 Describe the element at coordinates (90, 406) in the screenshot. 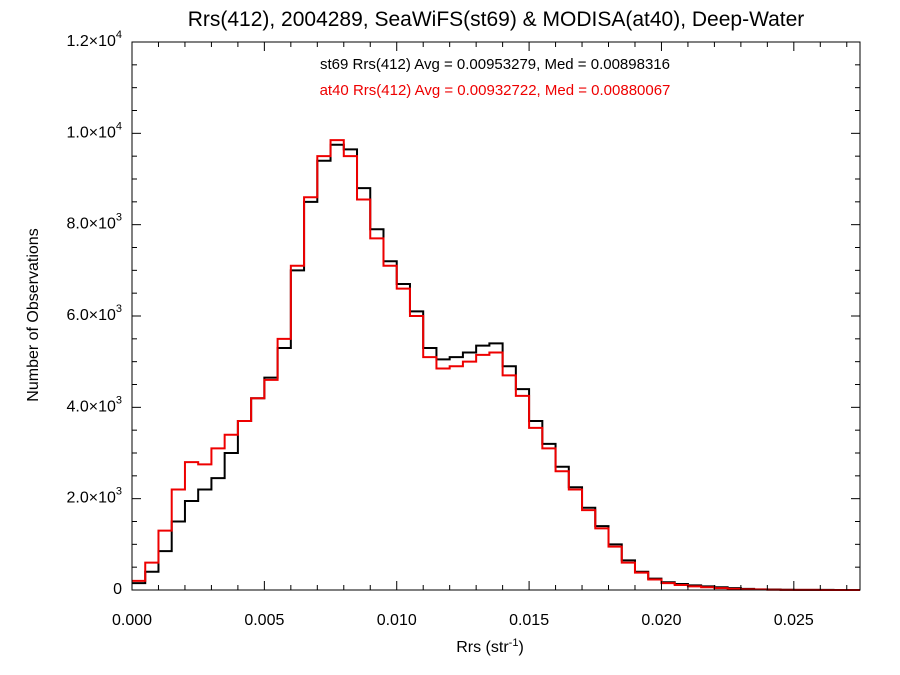

I see `y-tick-label-base: 4.0×10` at that location.